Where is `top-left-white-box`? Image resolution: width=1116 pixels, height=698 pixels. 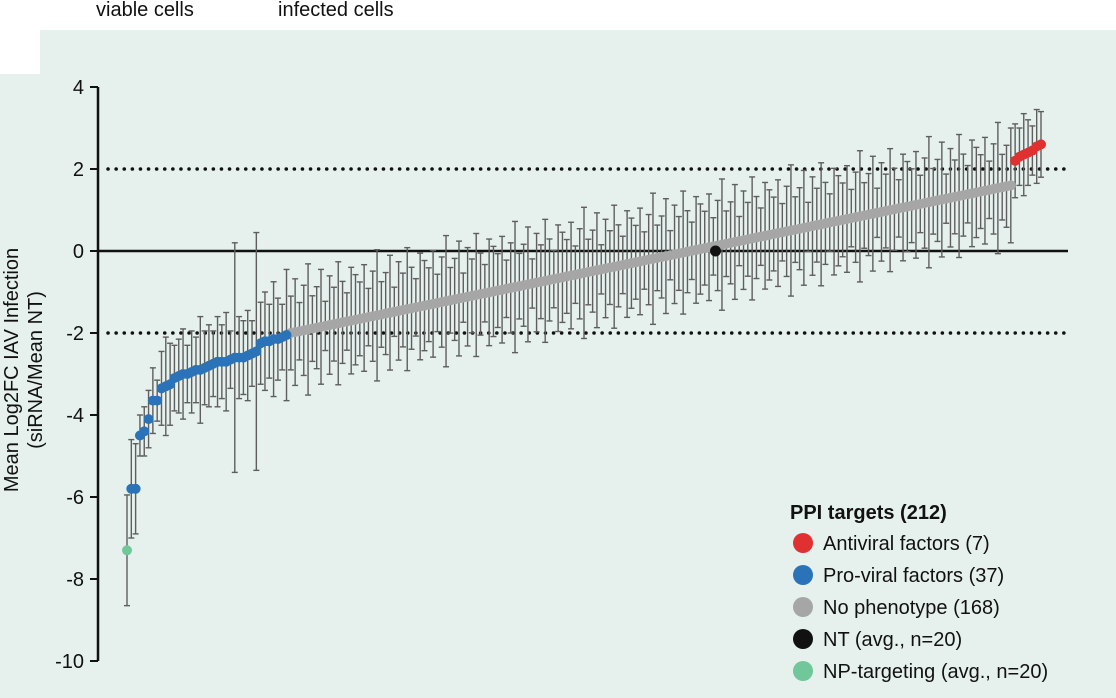
top-left-white-box is located at coordinates (20, 52).